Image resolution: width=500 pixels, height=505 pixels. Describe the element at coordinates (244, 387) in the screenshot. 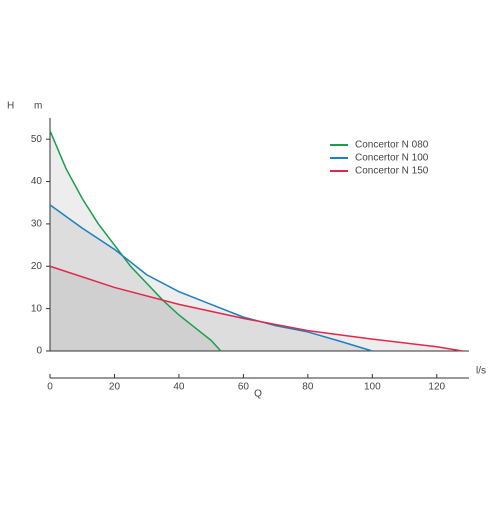

I see `x-tick-label: 60` at that location.